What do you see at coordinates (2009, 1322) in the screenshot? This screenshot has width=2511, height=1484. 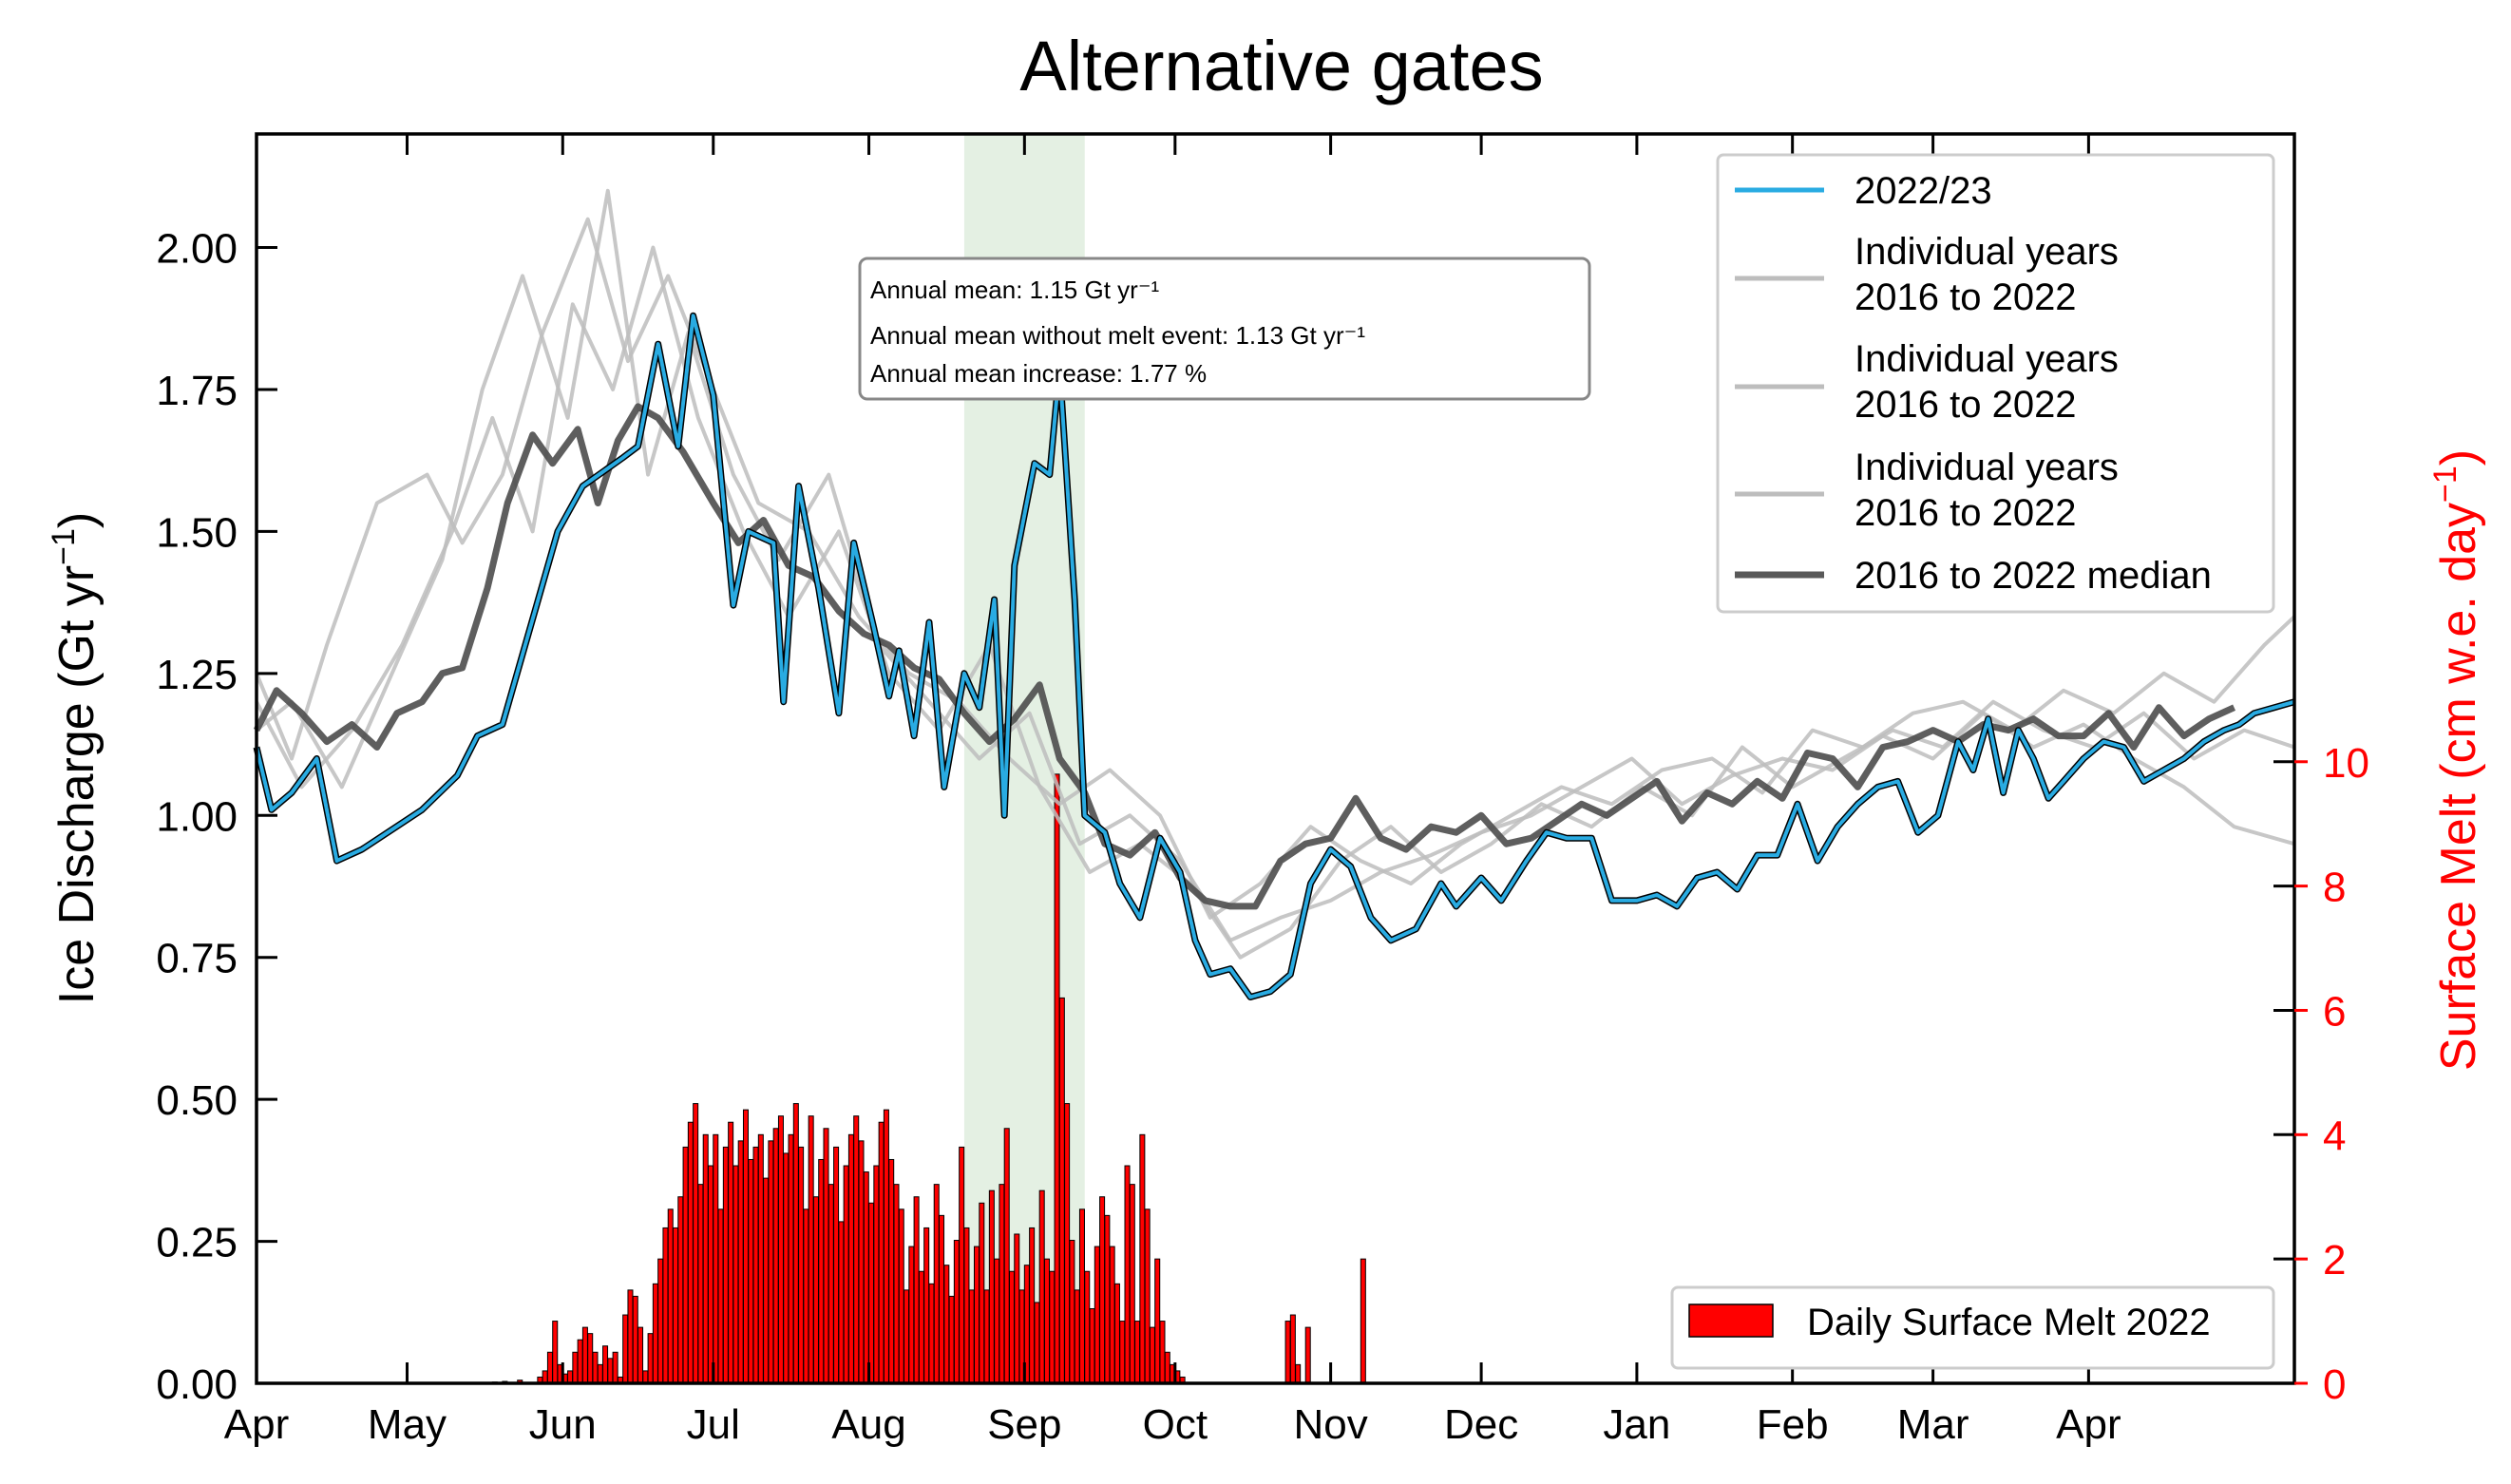 I see `bar-legend-label: Daily Surface Melt 2022` at bounding box center [2009, 1322].